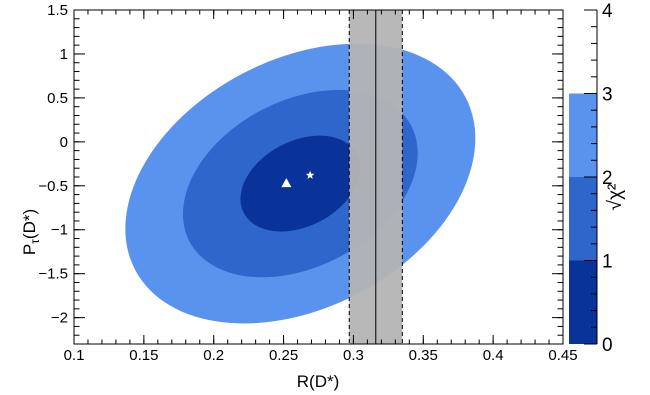 This screenshot has width=650, height=395. Describe the element at coordinates (310, 174) in the screenshot. I see `star-marker` at that location.